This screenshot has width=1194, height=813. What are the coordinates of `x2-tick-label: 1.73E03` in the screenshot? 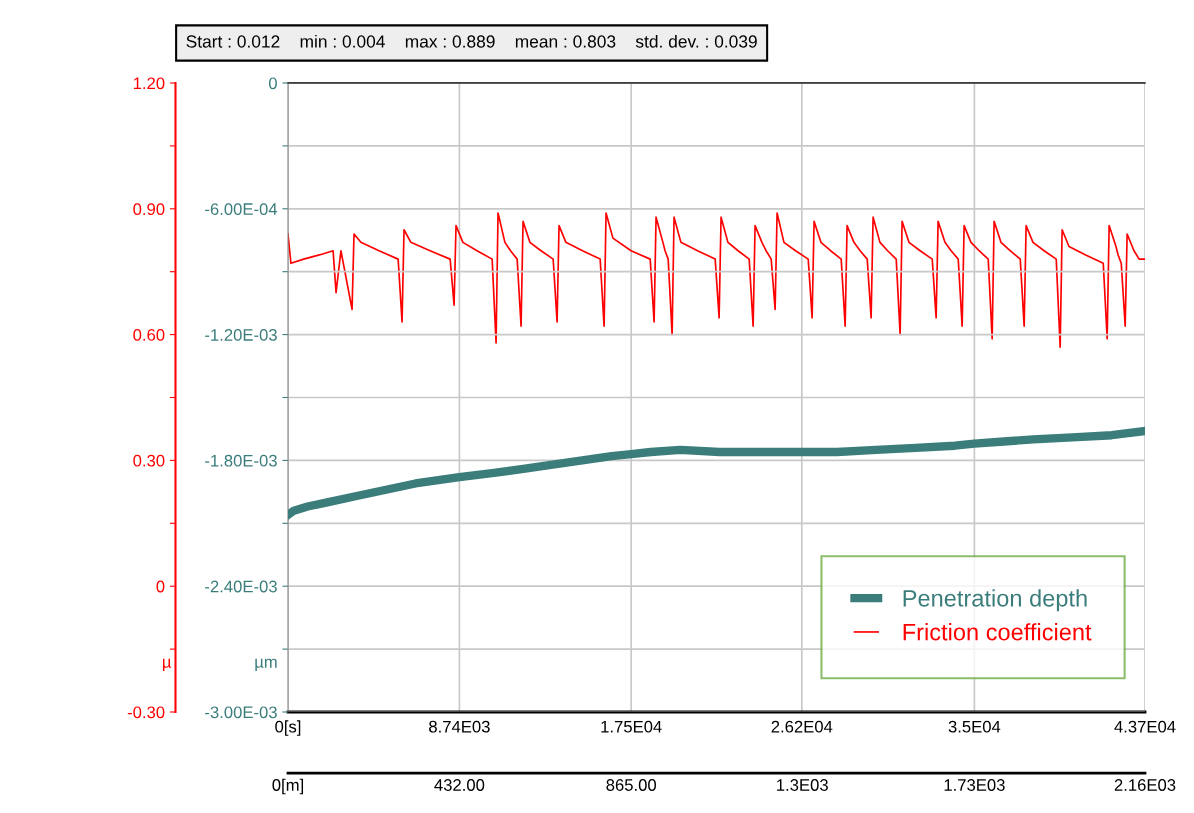 It's located at (974, 785).